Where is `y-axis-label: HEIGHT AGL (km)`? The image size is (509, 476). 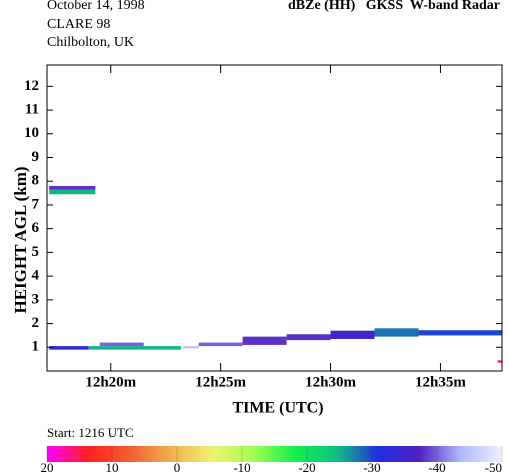
y-axis-label: HEIGHT AGL (km) is located at coordinates (20, 239).